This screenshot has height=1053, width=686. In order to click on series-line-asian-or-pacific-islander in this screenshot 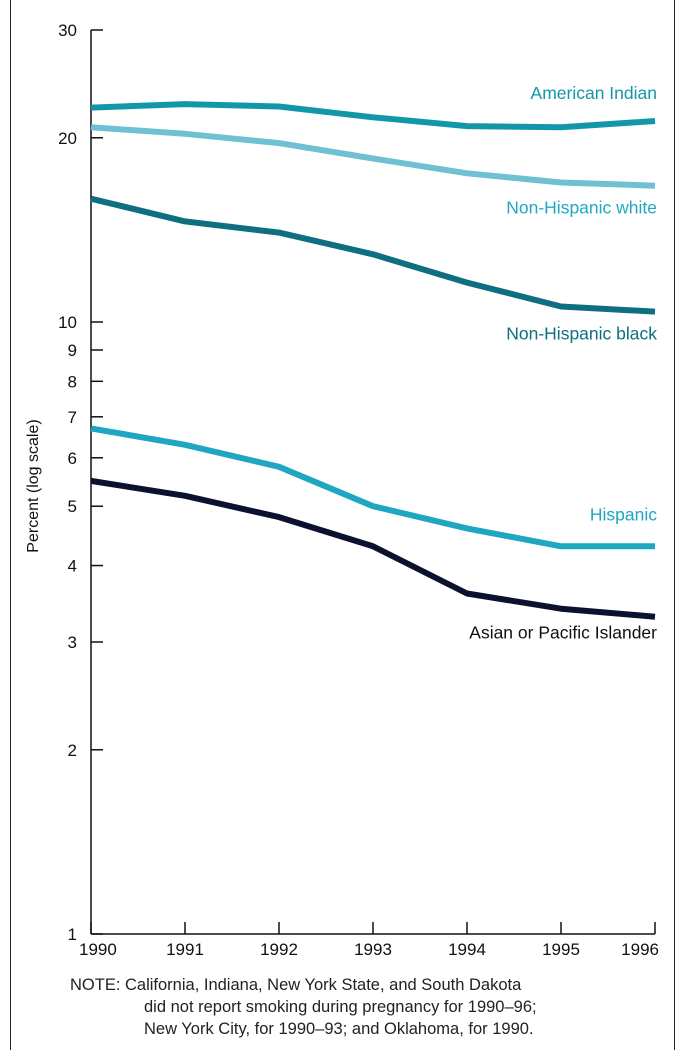, I will do `click(373, 548)`.